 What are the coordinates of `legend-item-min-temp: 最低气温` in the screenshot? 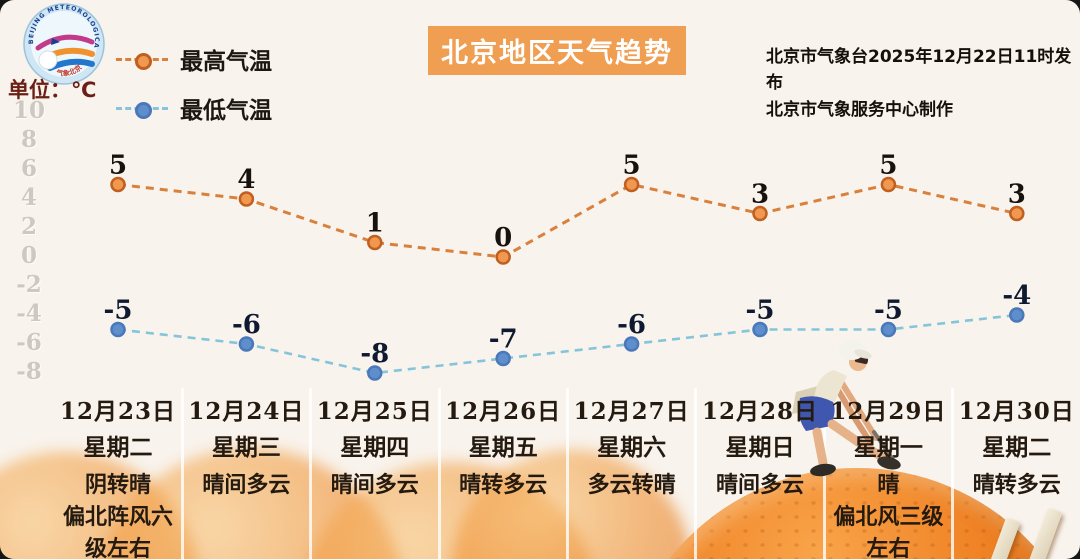 It's located at (194, 108).